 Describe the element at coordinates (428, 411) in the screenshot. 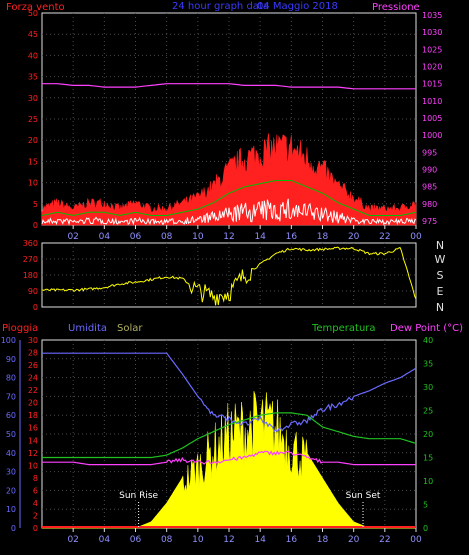

I see `temp-ytick-label: 25` at that location.